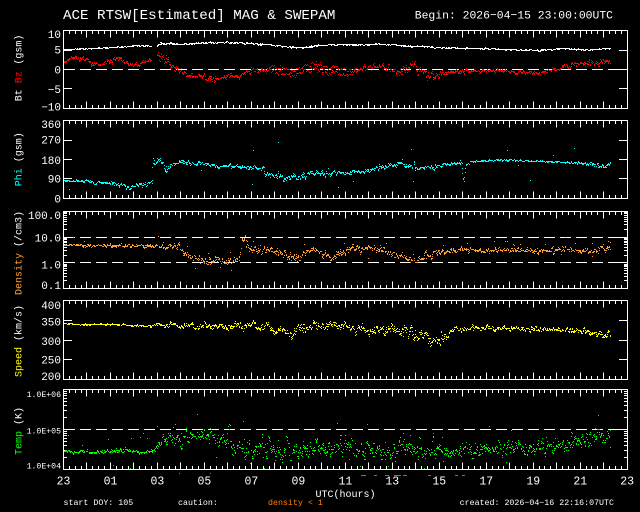 The width and height of the screenshot is (640, 512). Describe the element at coordinates (486, 481) in the screenshot. I see `svg-text: 17` at that location.